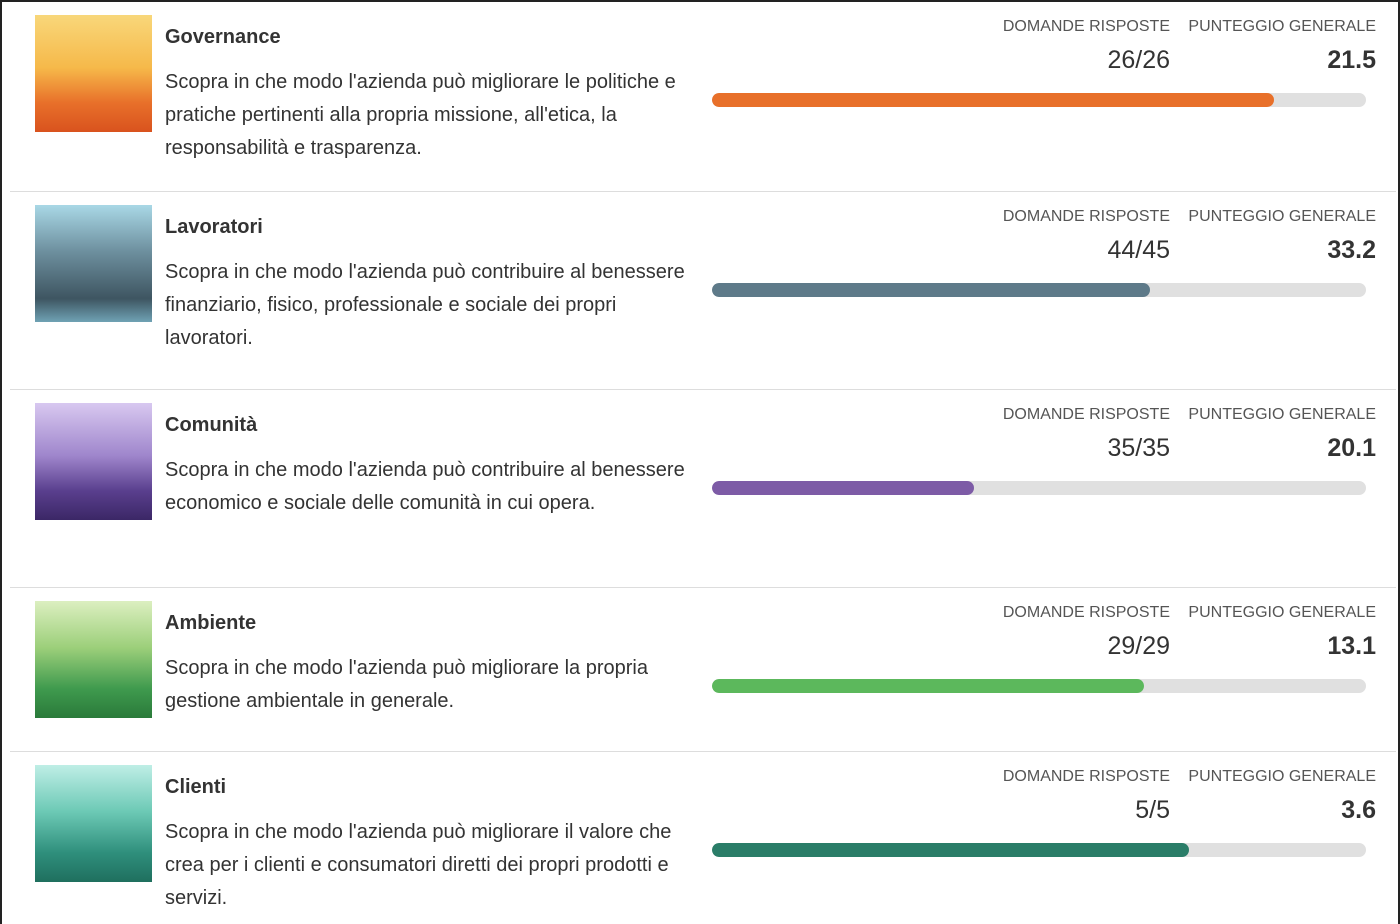 This screenshot has height=924, width=1400. I want to click on answered-count: 44/45, so click(1138, 250).